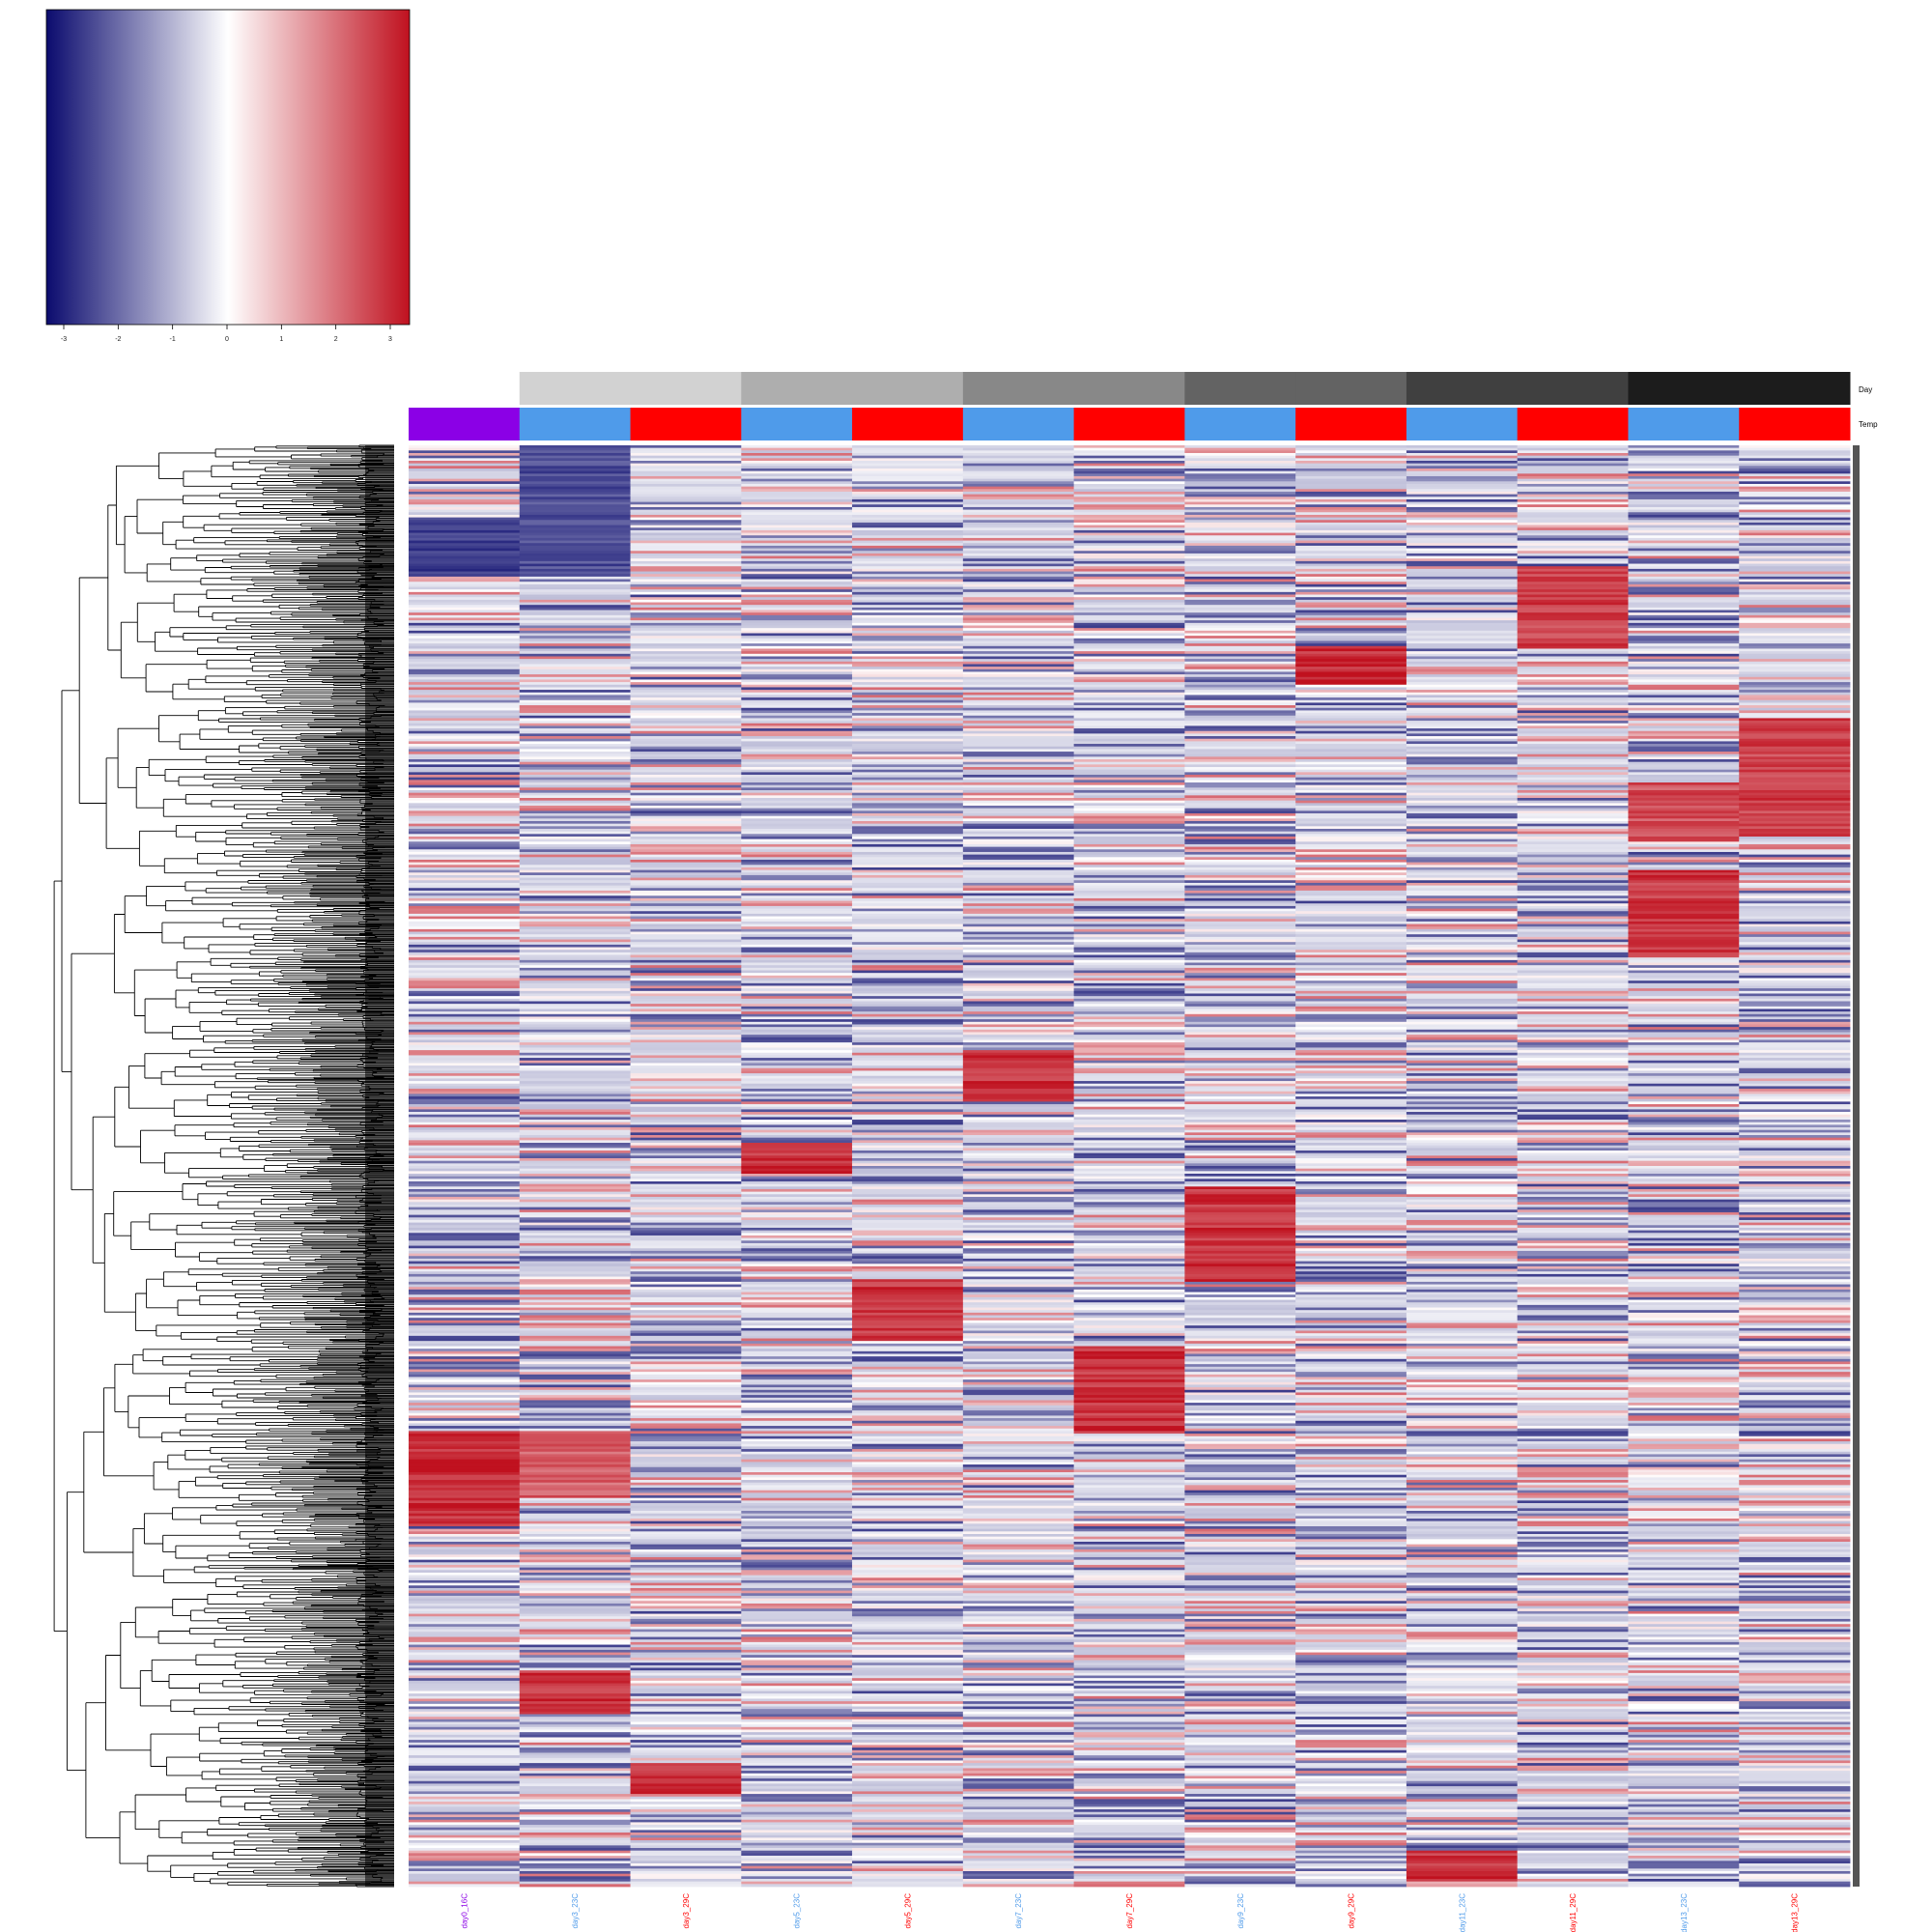  Describe the element at coordinates (1240, 388) in the screenshot. I see `day-annotation-cell` at that location.